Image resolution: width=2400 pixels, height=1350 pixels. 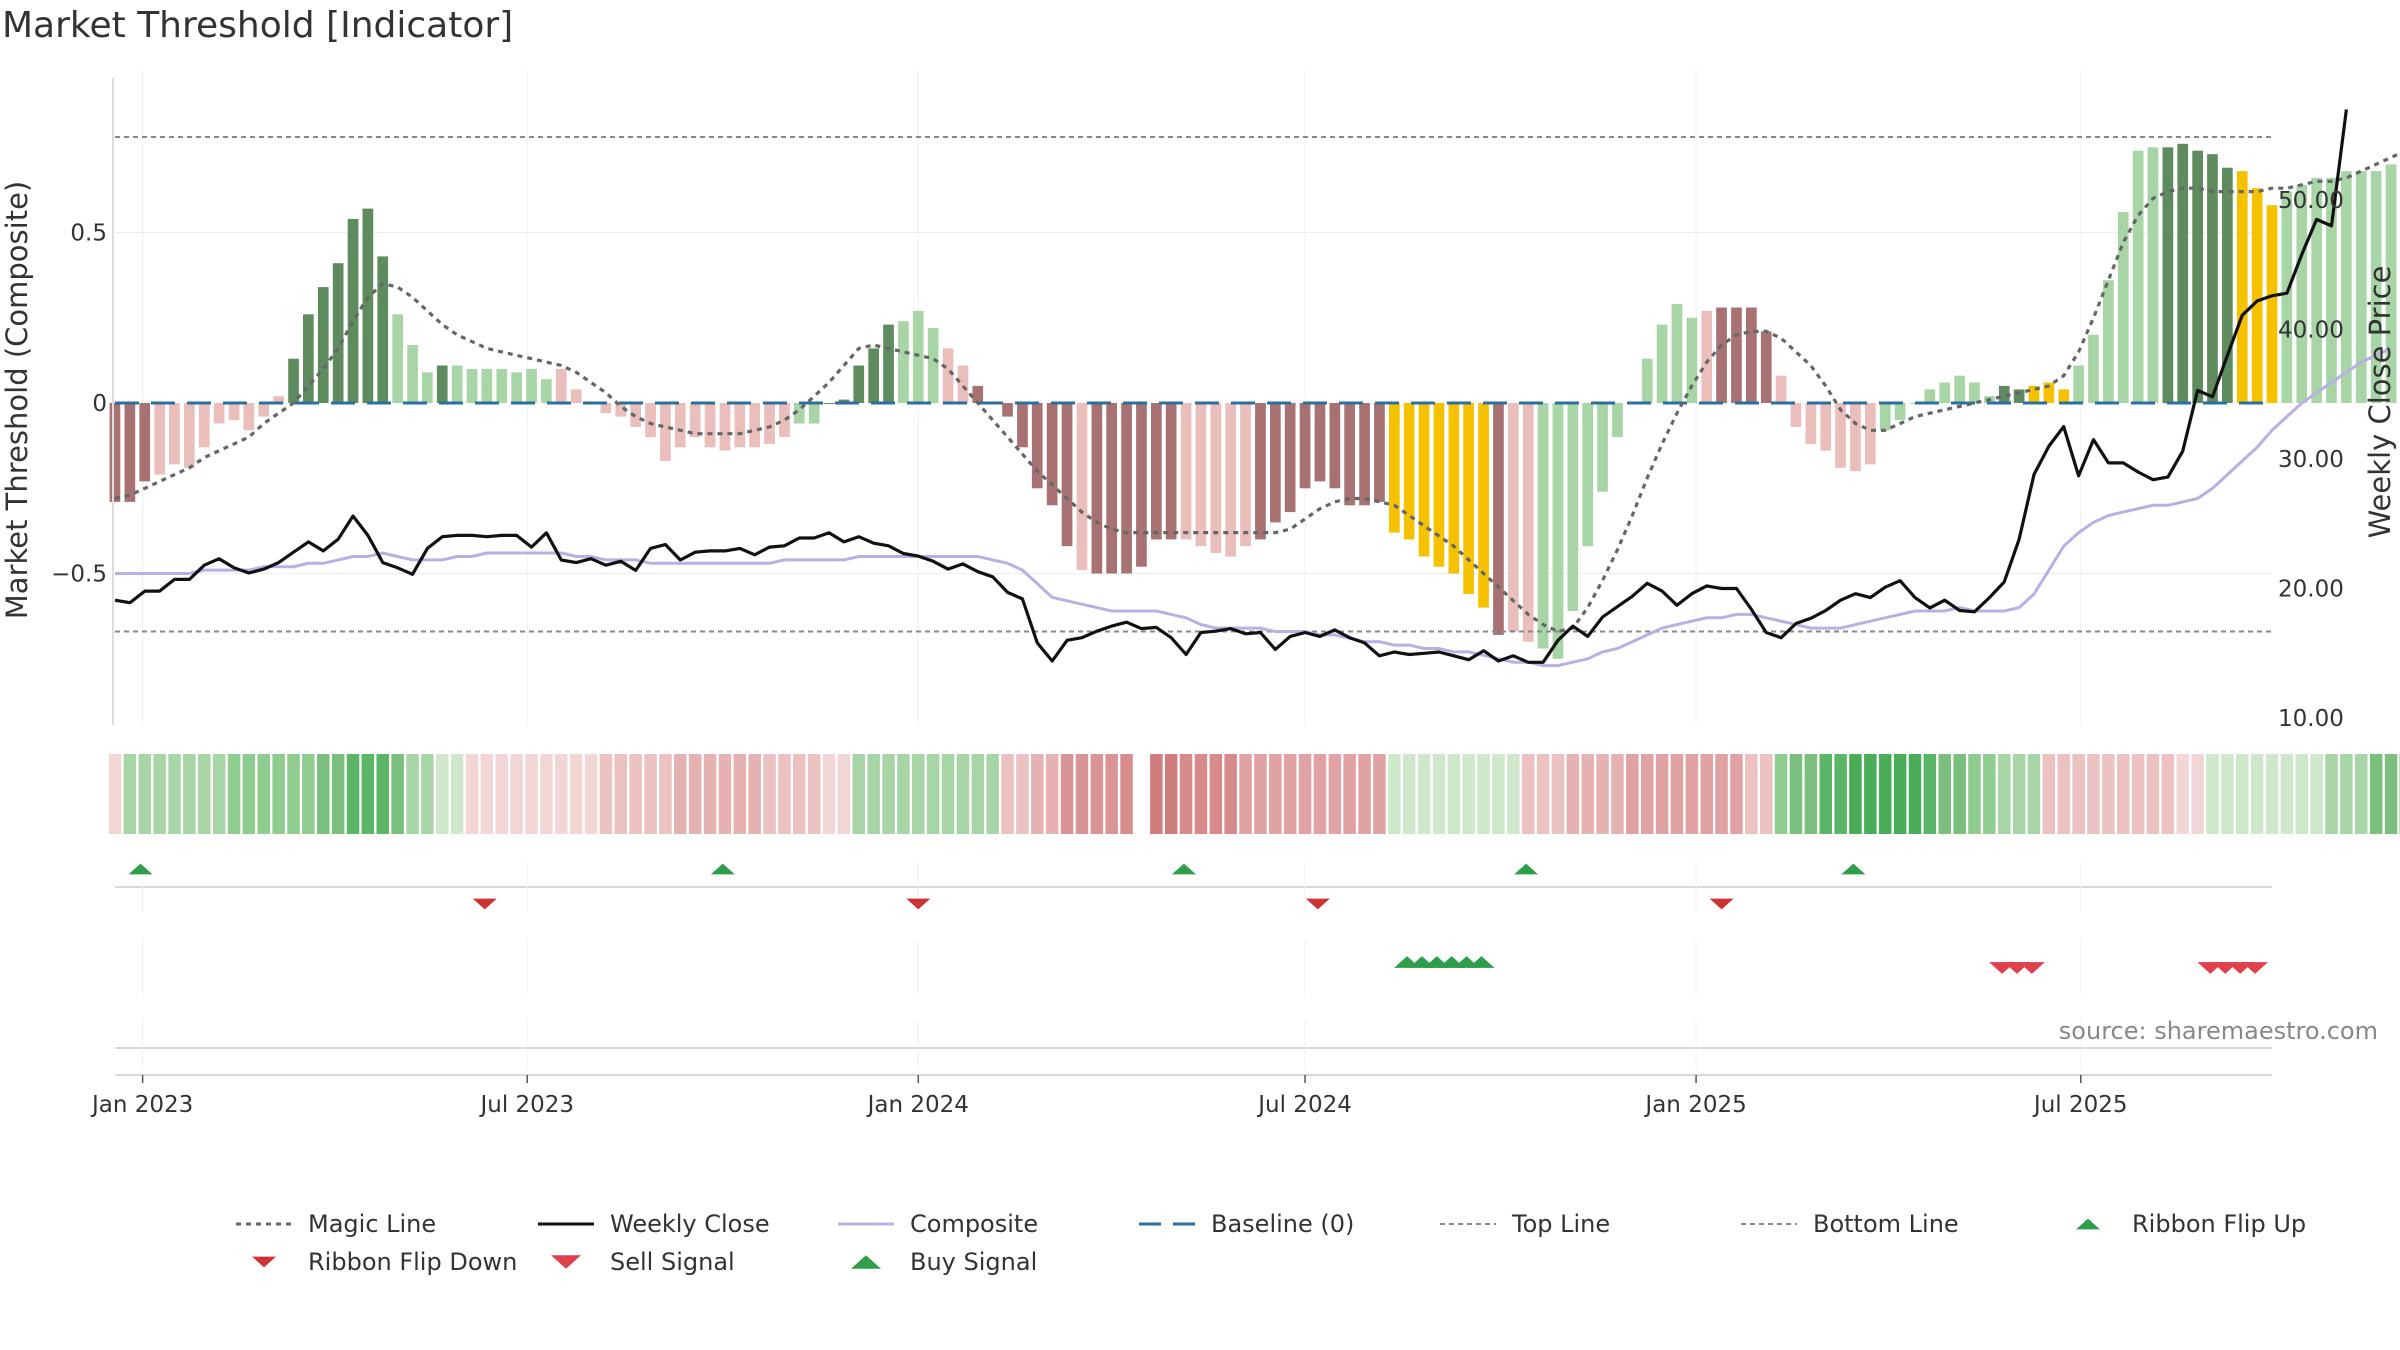 What do you see at coordinates (938, 1224) in the screenshot?
I see `legend-item: Composite` at bounding box center [938, 1224].